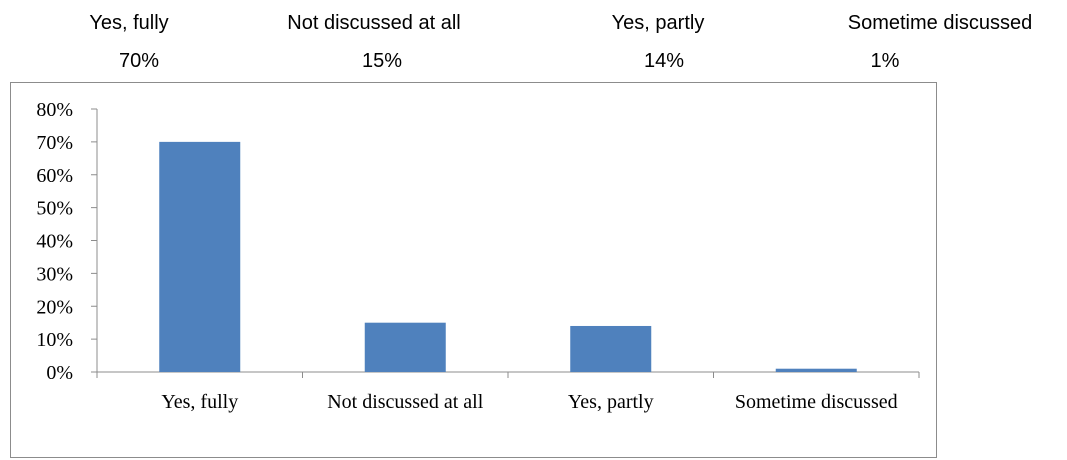 The height and width of the screenshot is (460, 1067). I want to click on y-tick-label: 60%, so click(54, 176).